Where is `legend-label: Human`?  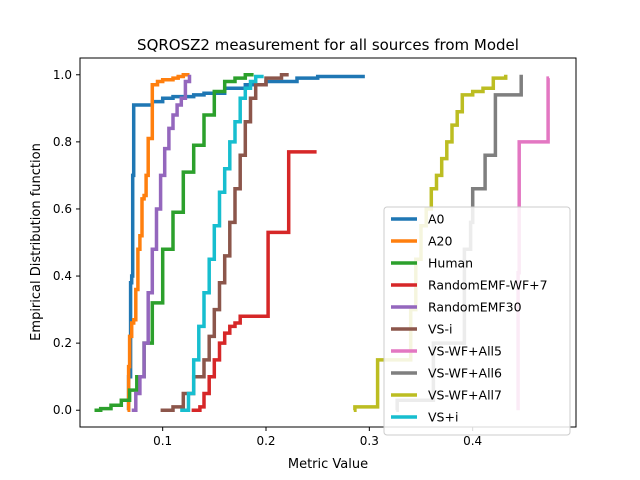
legend-label: Human is located at coordinates (450, 263).